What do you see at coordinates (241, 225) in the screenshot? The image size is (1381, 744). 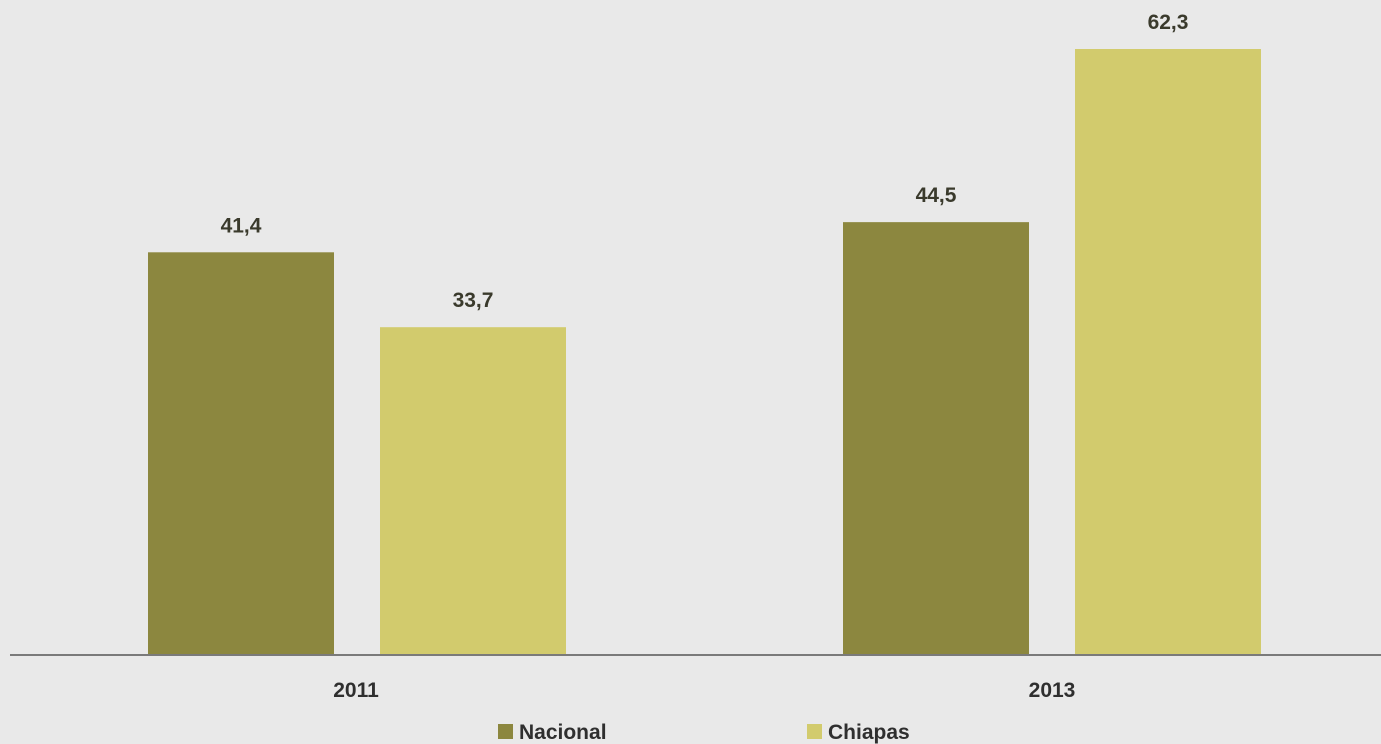 I see `data-label-nacional-2011: 41,4` at bounding box center [241, 225].